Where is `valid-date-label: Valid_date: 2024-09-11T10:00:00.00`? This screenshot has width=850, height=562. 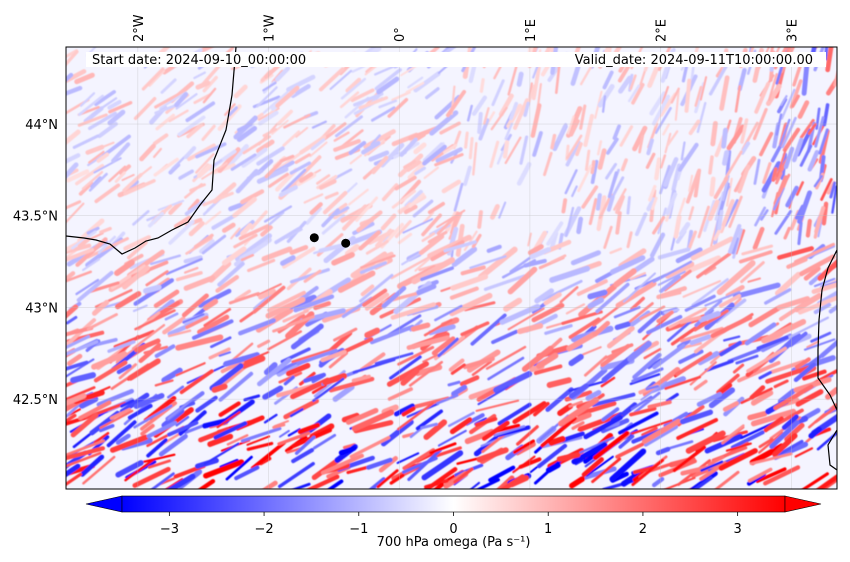
valid-date-label: Valid_date: 2024-09-11T10:00:00.00 is located at coordinates (694, 60).